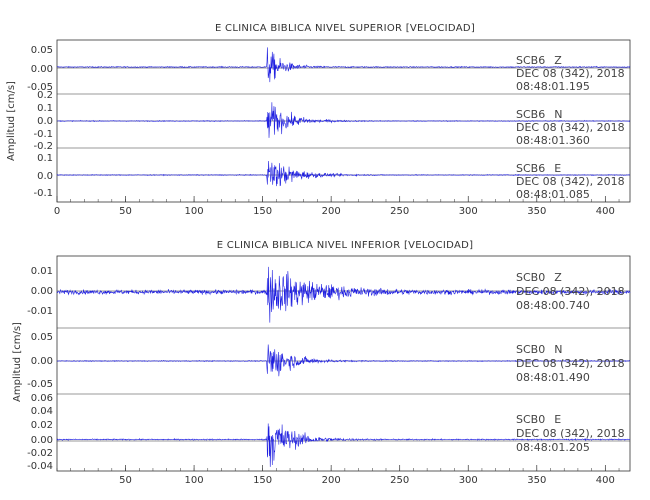 The image size is (650, 500). I want to click on y-tick-label: 0.04, so click(42, 411).